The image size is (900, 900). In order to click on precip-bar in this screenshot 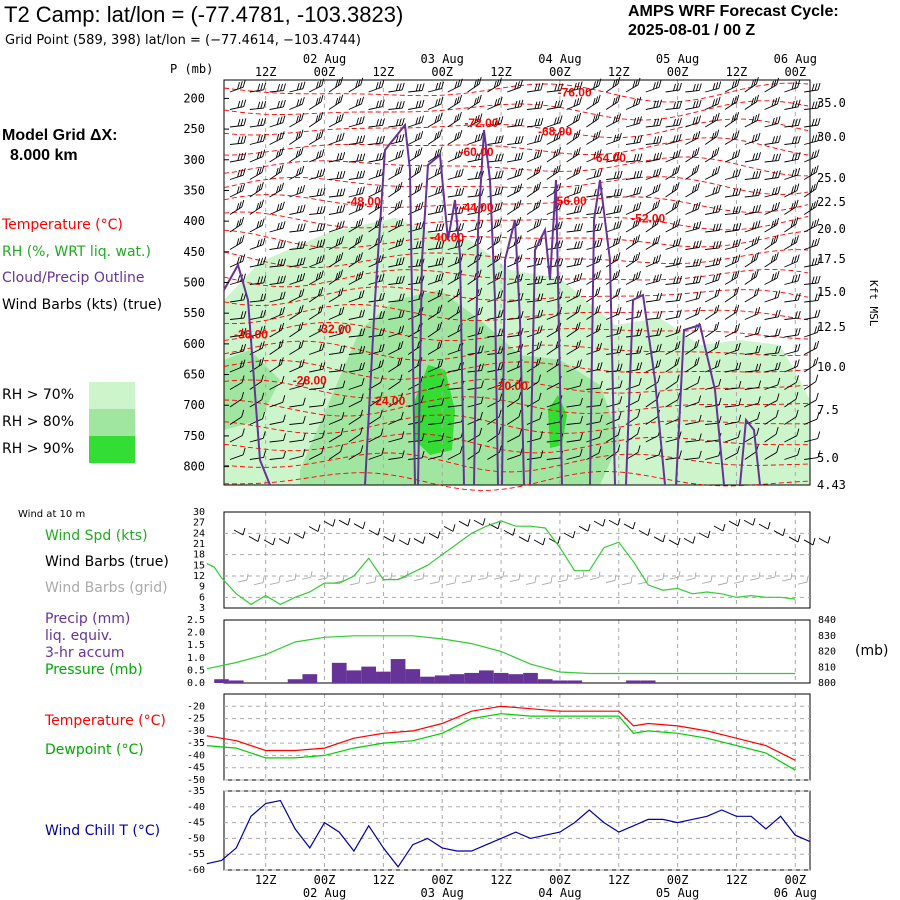, I will do `click(516, 678)`.